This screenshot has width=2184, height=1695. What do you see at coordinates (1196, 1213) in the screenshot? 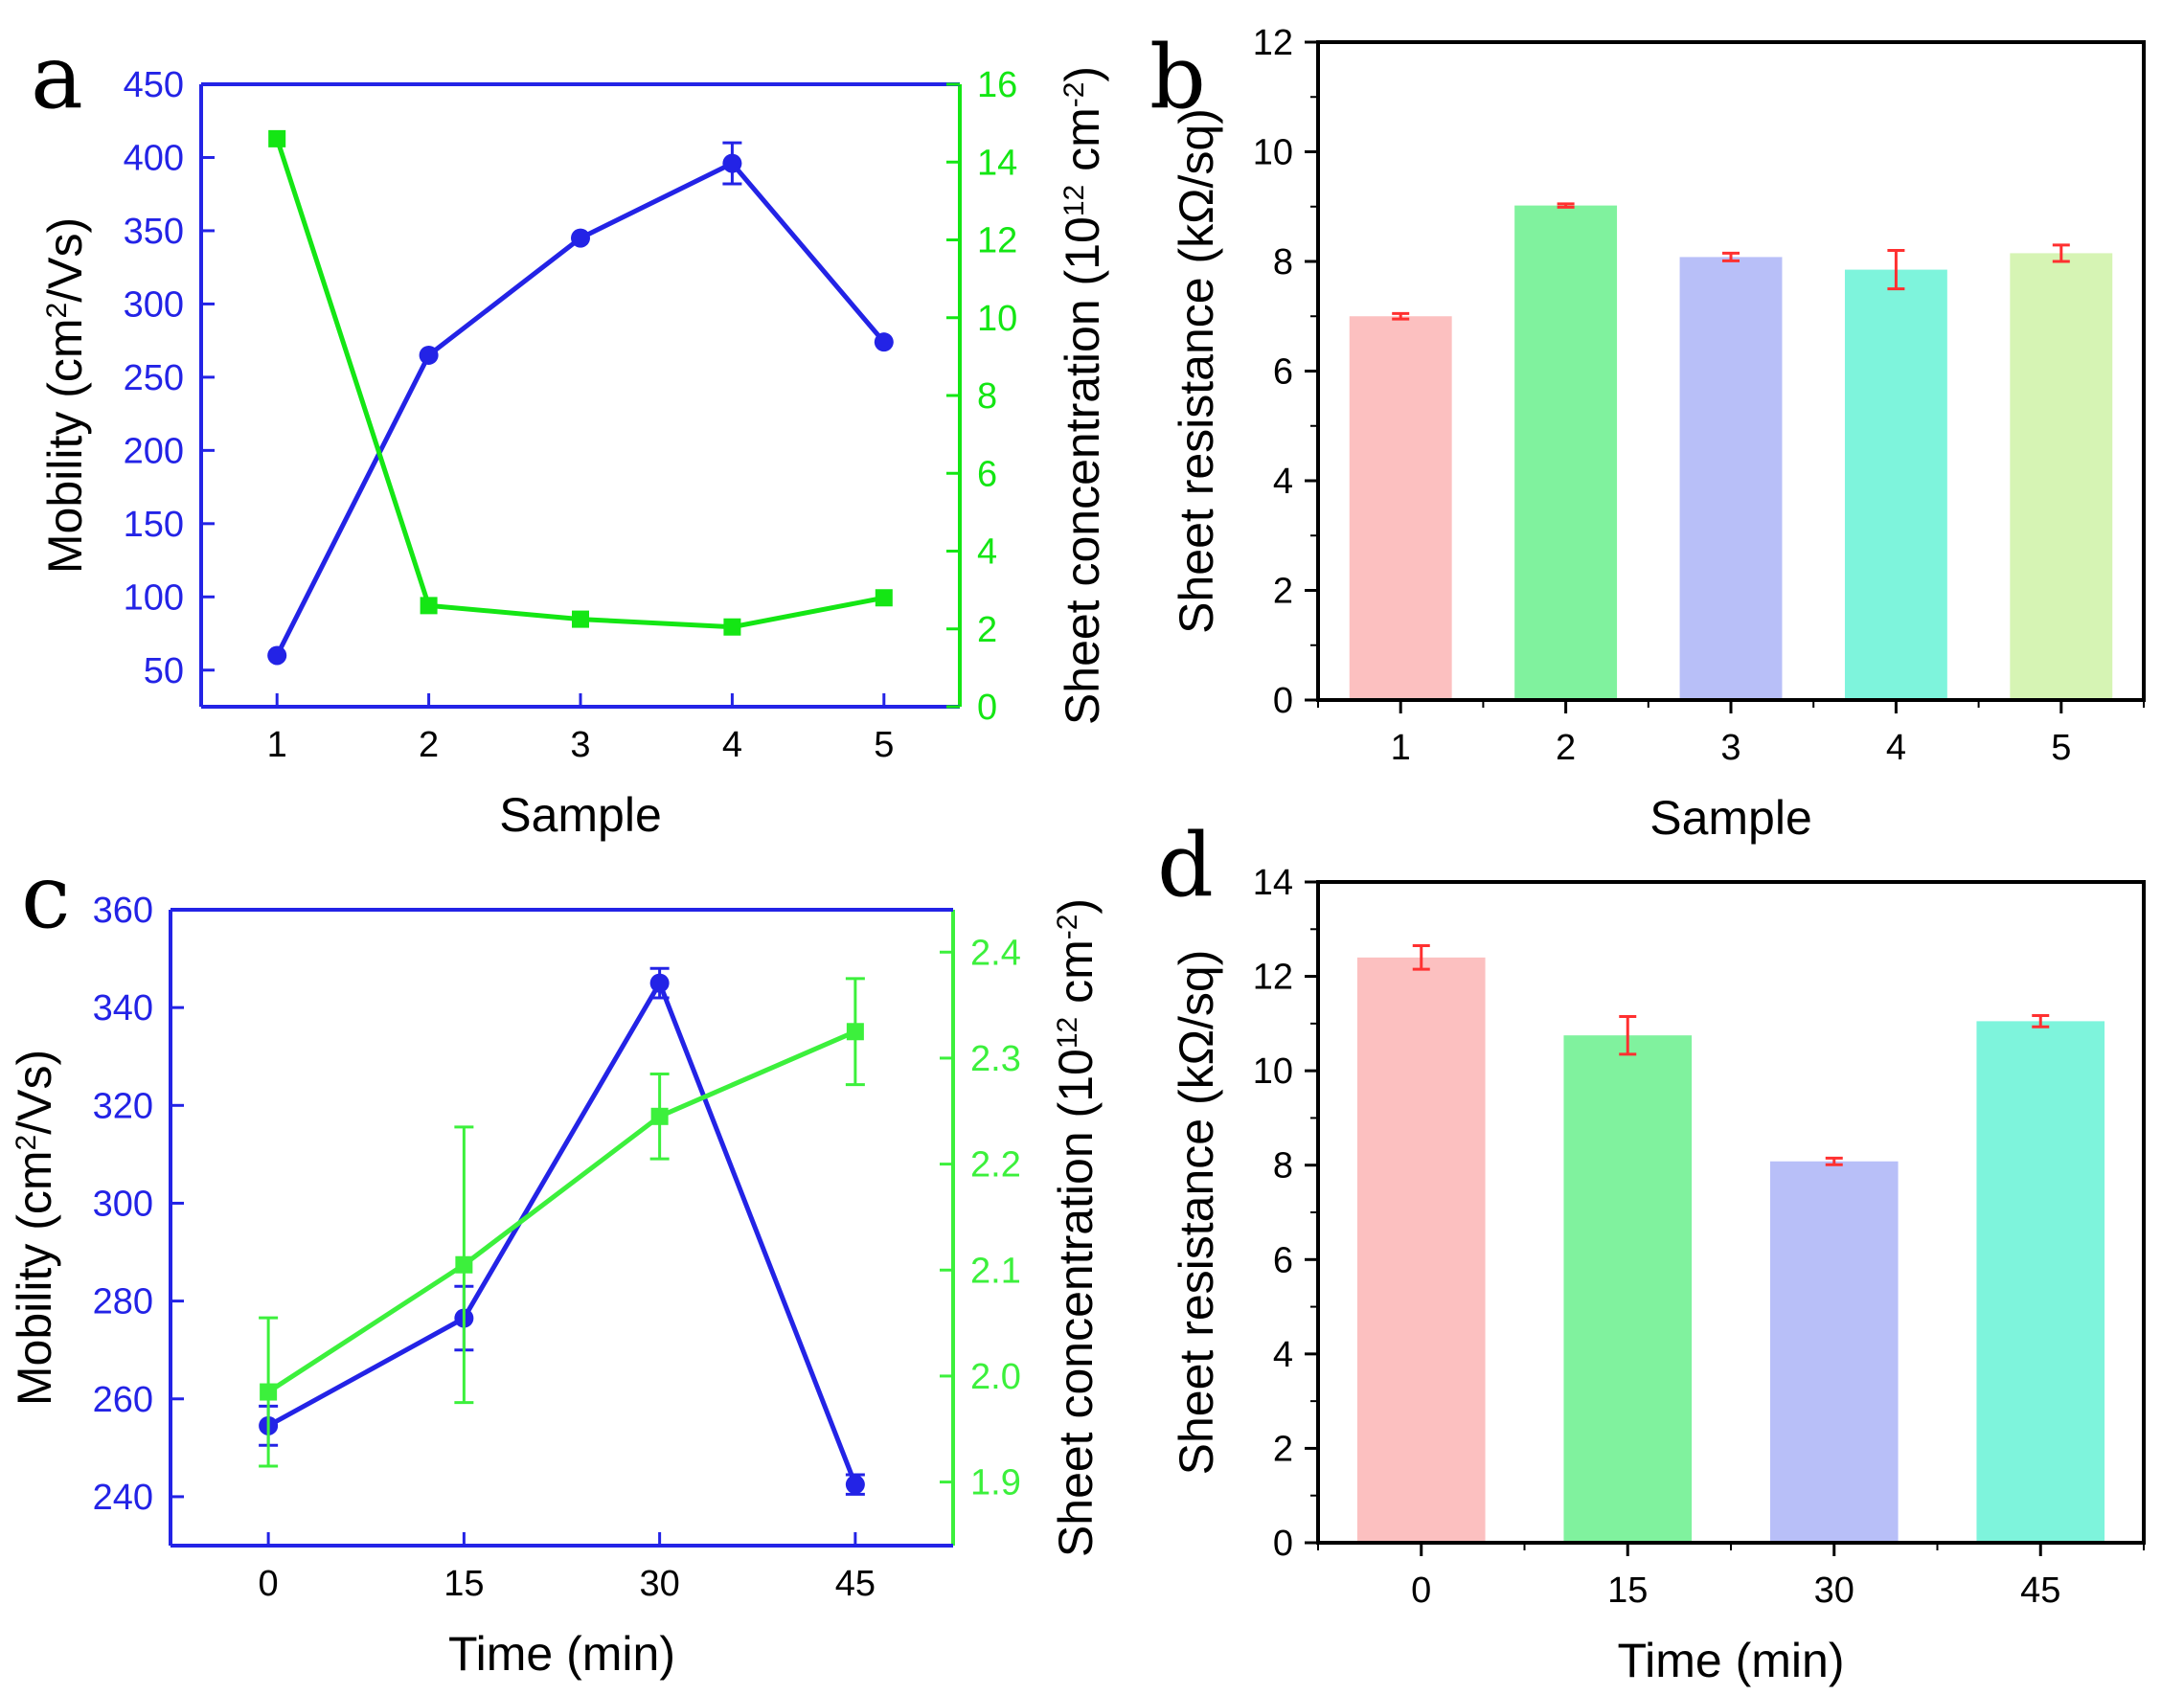
I see `y-axis-label: Sheet resistance (kΩ/sq)` at bounding box center [1196, 1213].